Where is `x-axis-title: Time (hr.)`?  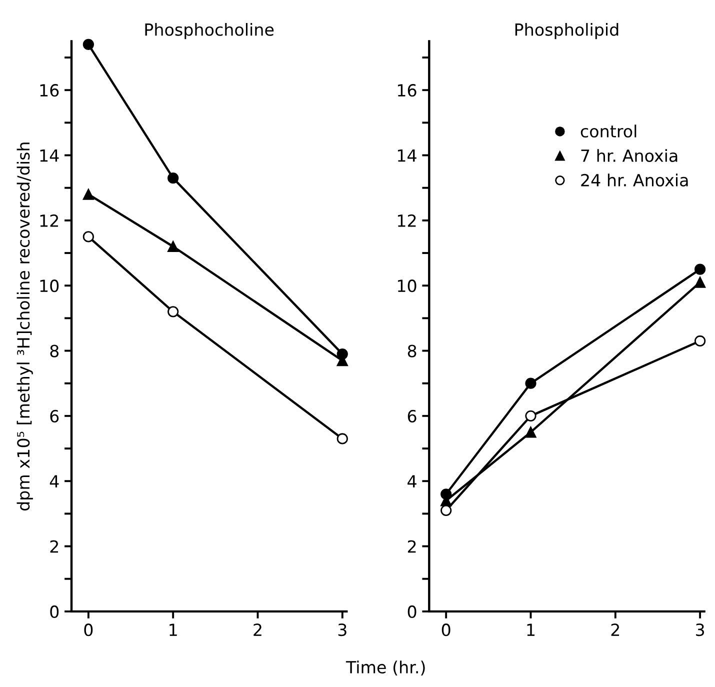
x-axis-title: Time (hr.) is located at coordinates (385, 668).